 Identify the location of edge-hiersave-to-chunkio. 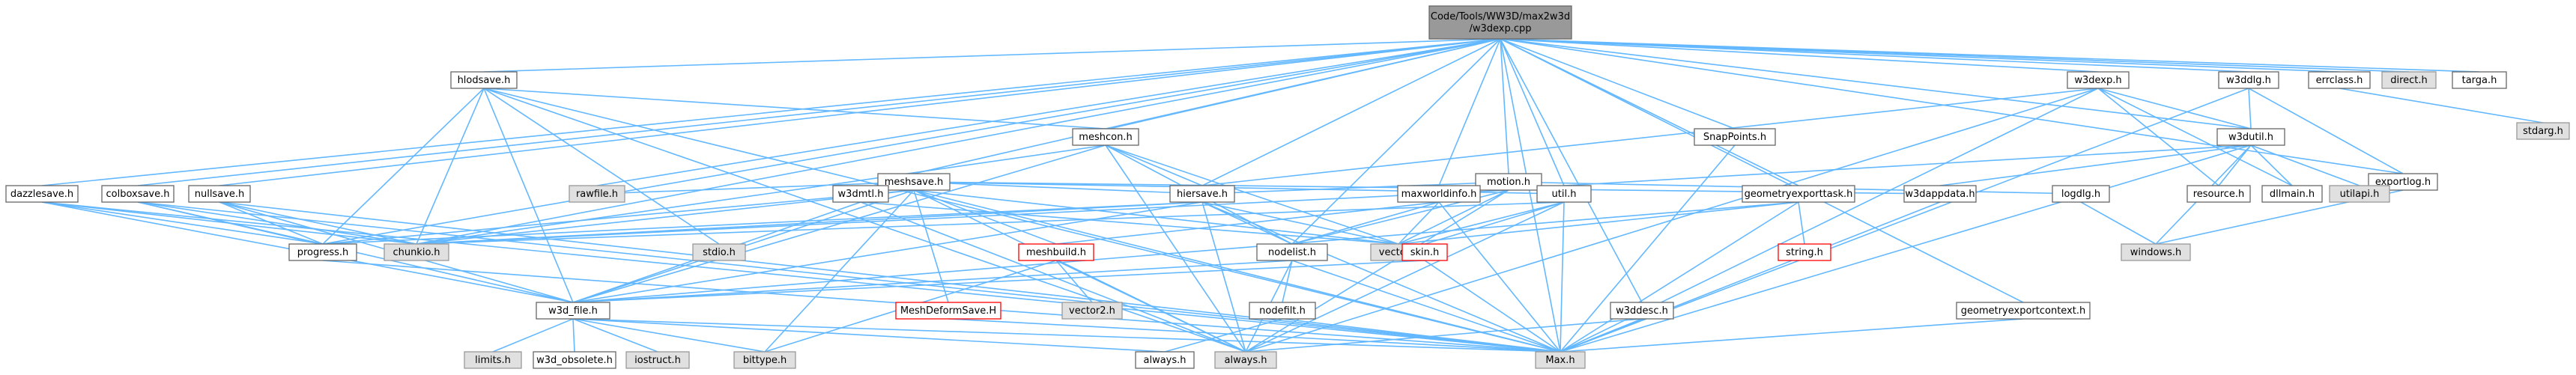
(809, 223).